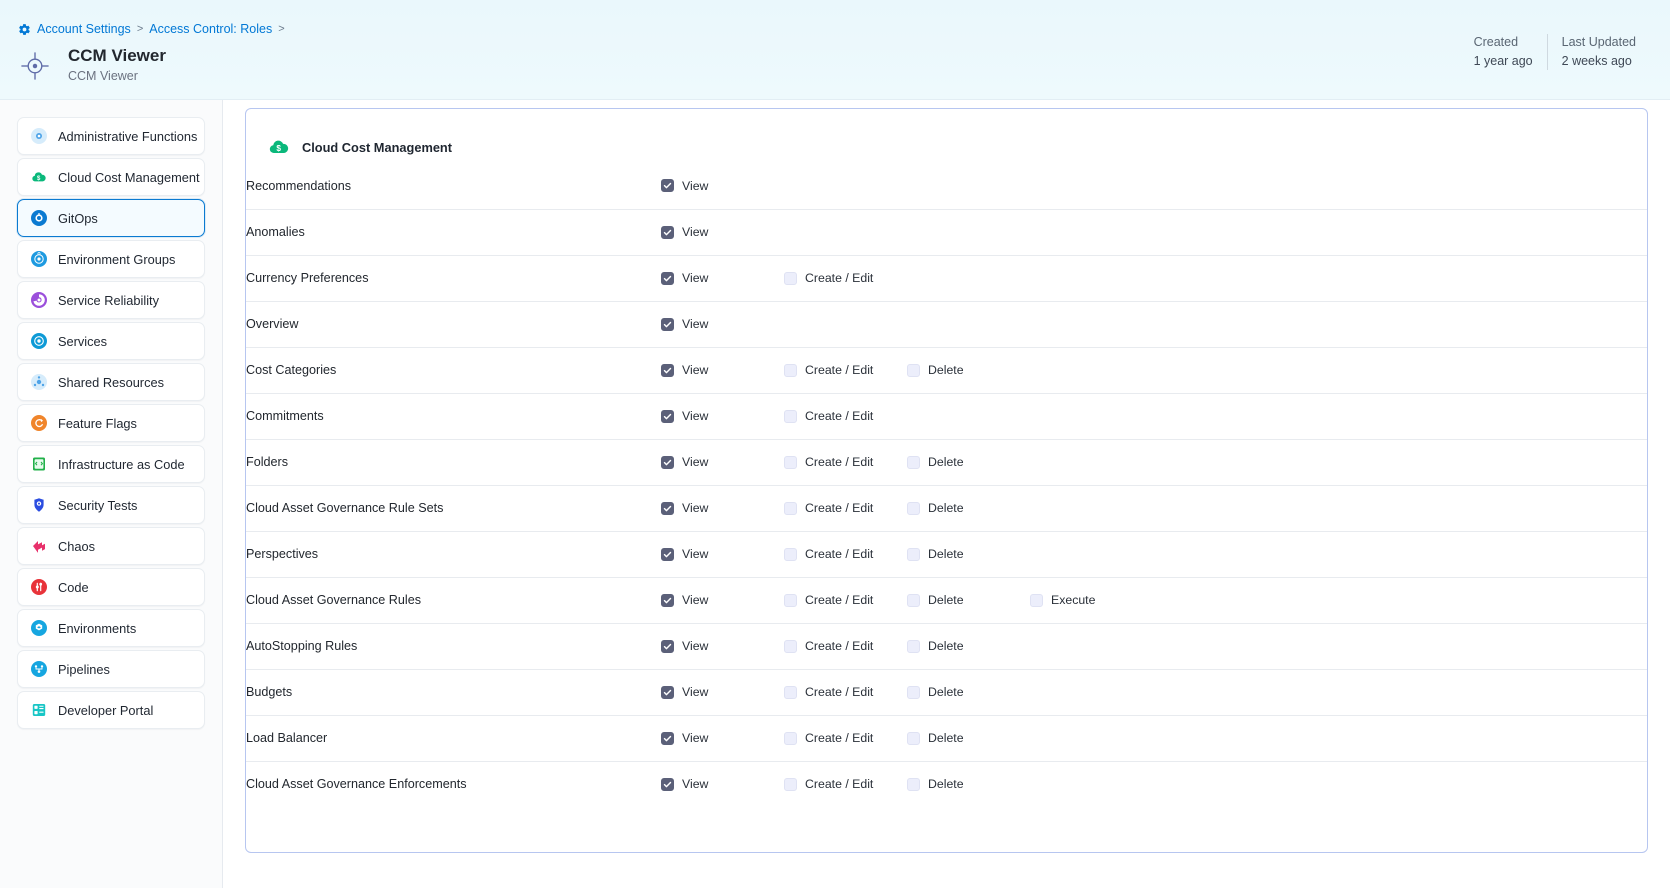  Describe the element at coordinates (117, 55) in the screenshot. I see `page-title: CCM Viewer` at that location.